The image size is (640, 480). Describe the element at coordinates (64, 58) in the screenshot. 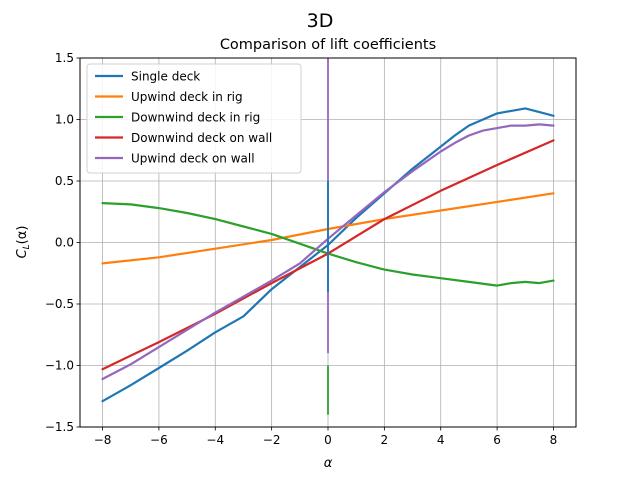

I see `y-tick-label: 1.5` at that location.